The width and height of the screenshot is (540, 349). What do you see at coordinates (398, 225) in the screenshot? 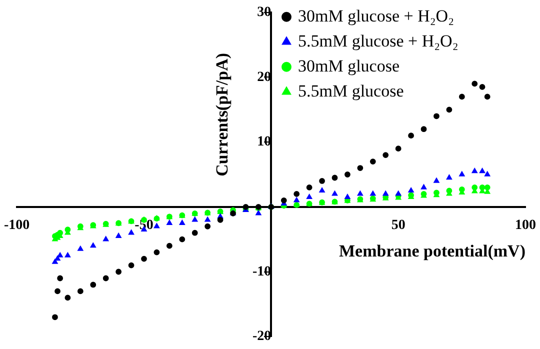
I see `x-tick-label: 50` at bounding box center [398, 225].